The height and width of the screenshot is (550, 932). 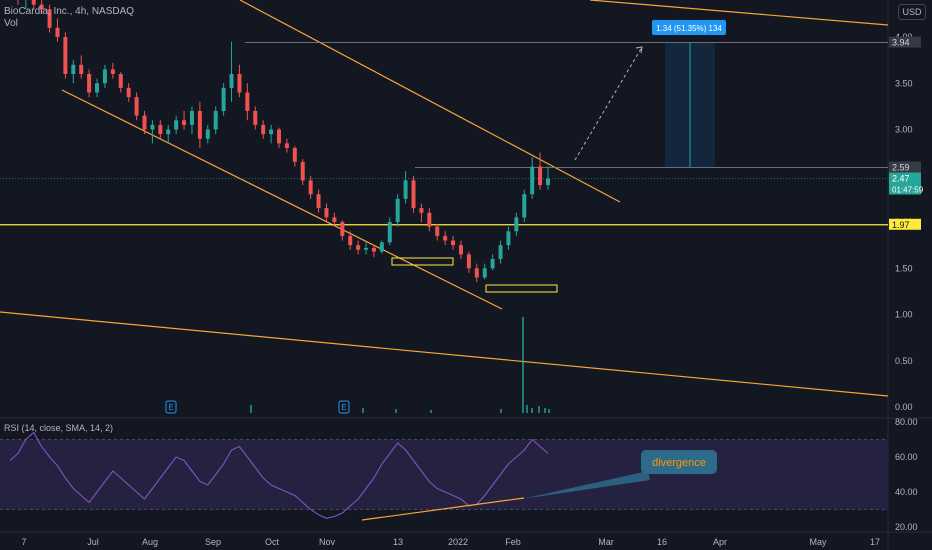 What do you see at coordinates (662, 542) in the screenshot?
I see `time-tick-label: 16` at bounding box center [662, 542].